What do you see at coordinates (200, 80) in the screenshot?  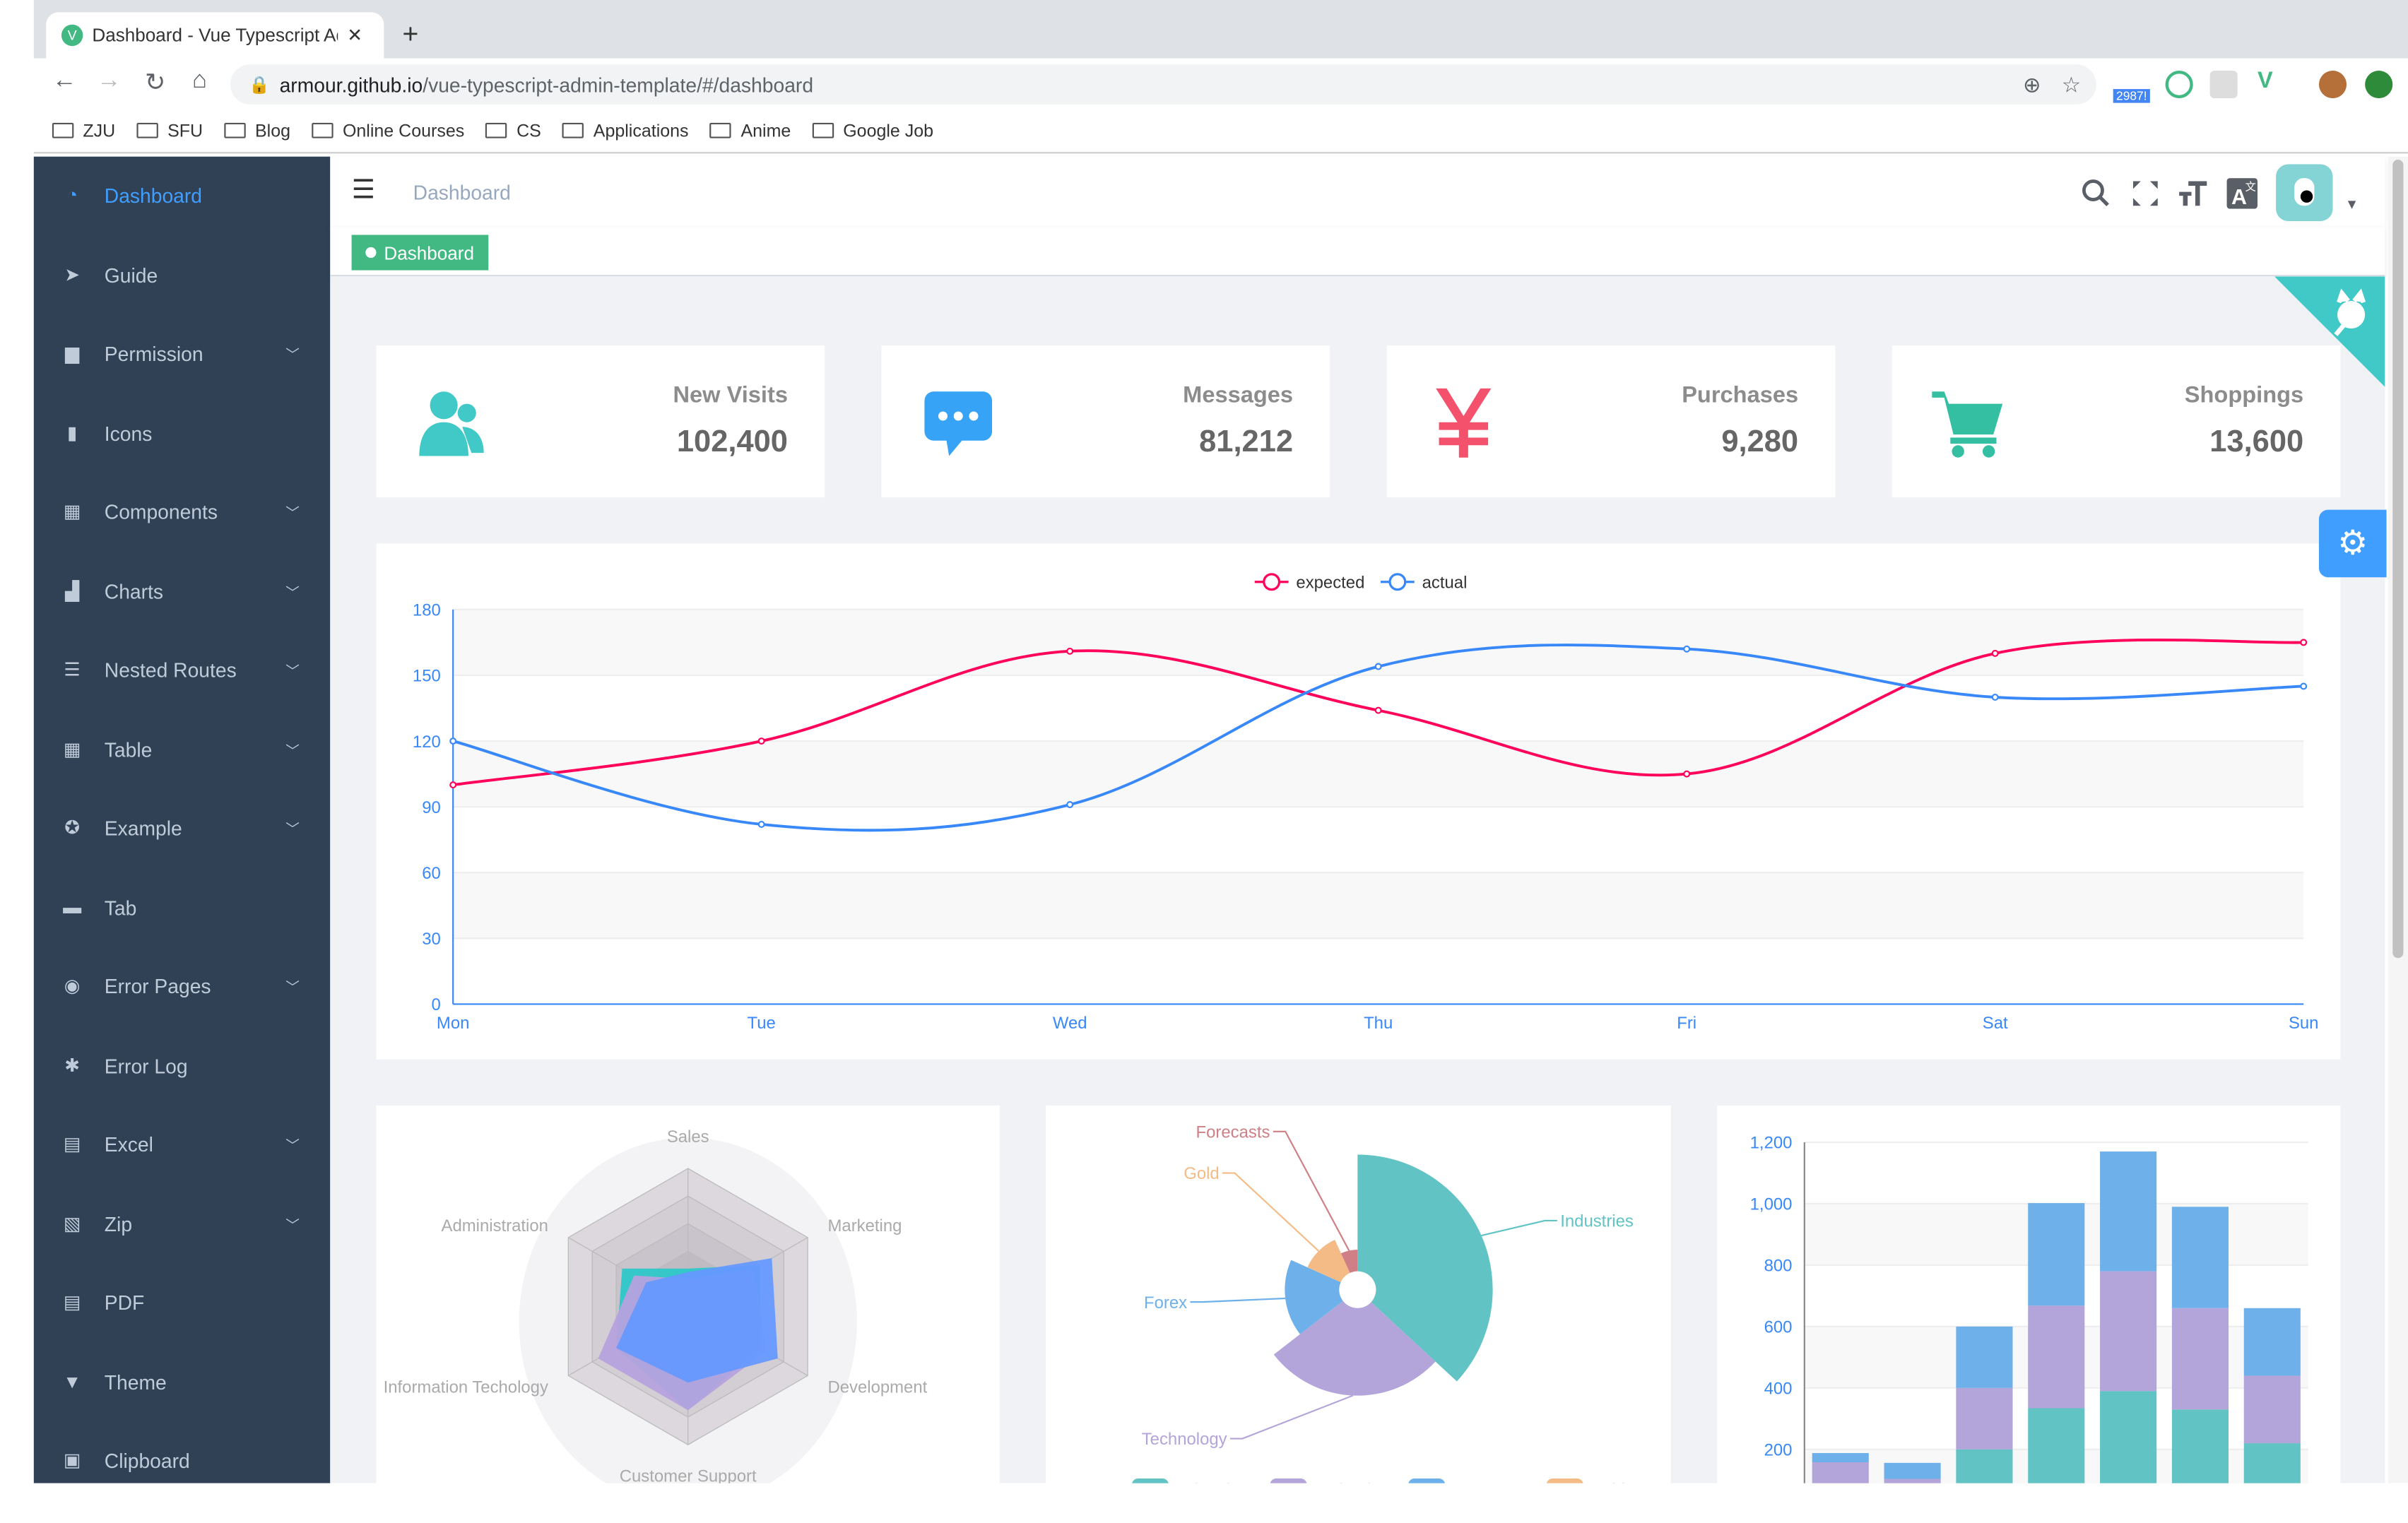 I see `home-icon: ⌂` at bounding box center [200, 80].